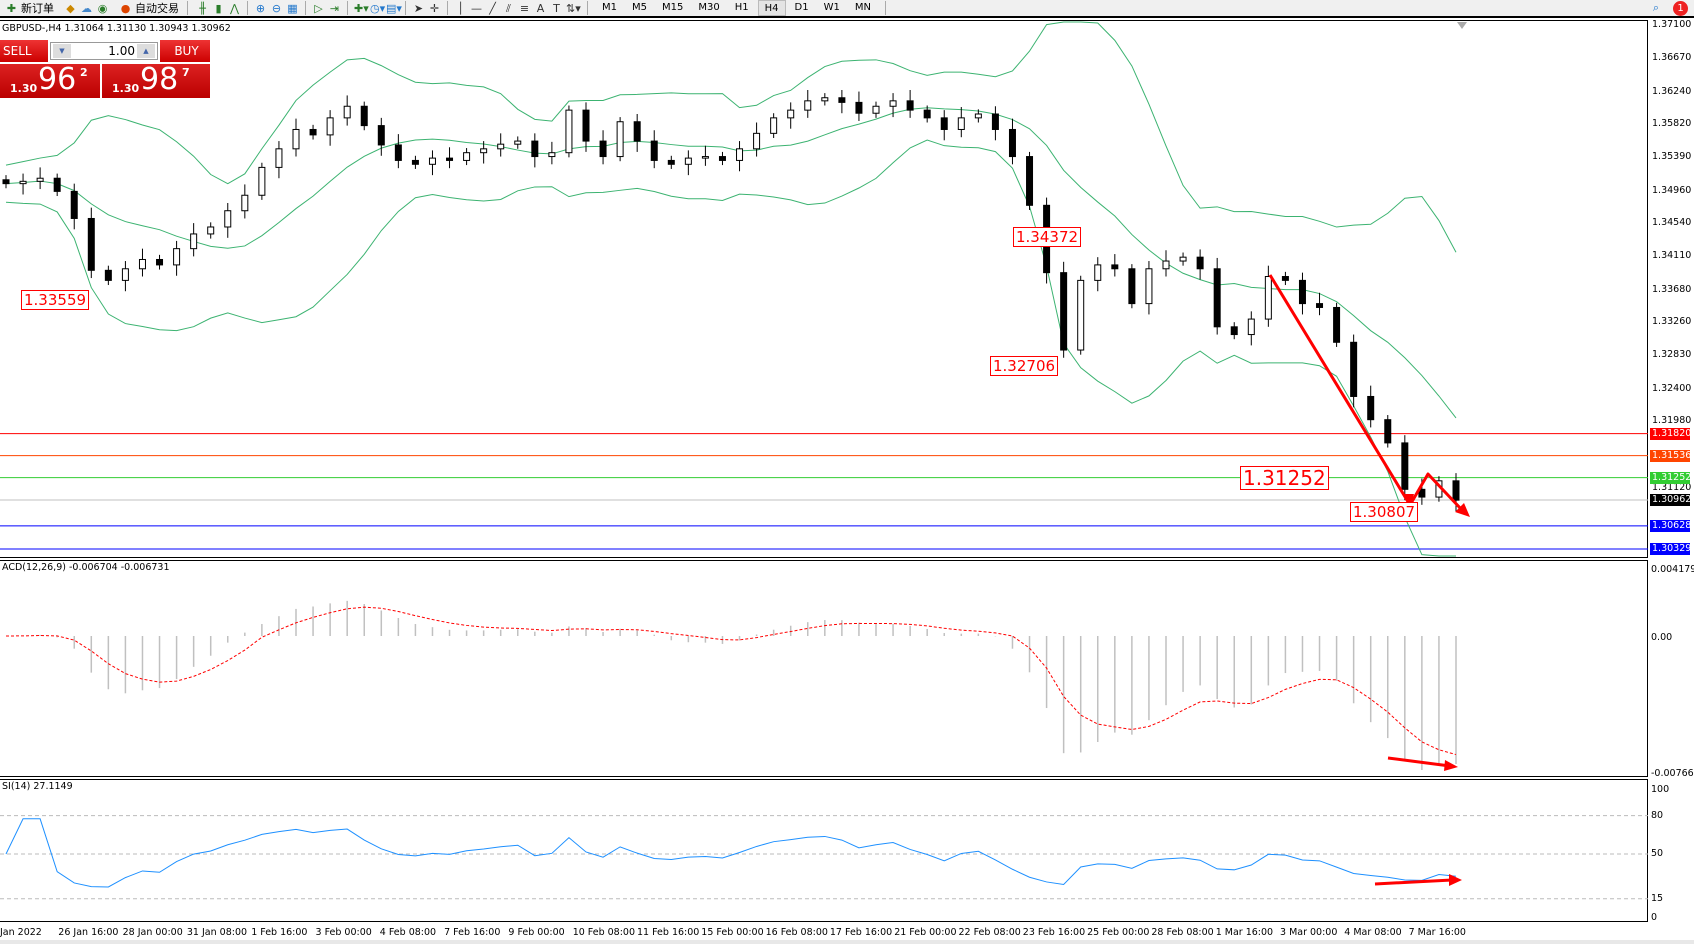 The width and height of the screenshot is (1694, 944). What do you see at coordinates (1024, 366) in the screenshot?
I see `price-annotation: 1.32706` at bounding box center [1024, 366].